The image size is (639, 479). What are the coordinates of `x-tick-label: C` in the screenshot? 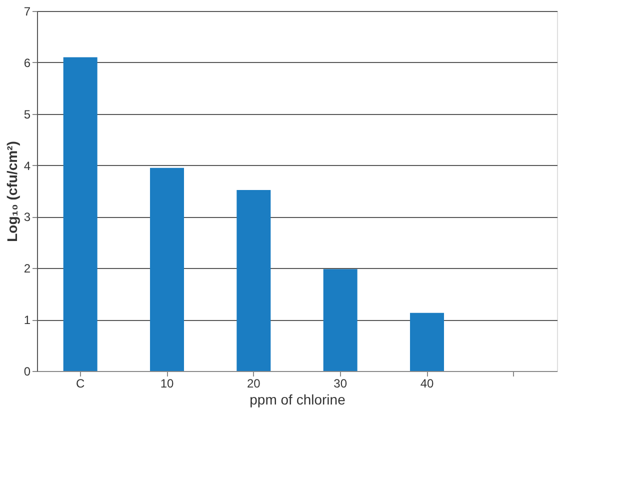 It's located at (80, 383).